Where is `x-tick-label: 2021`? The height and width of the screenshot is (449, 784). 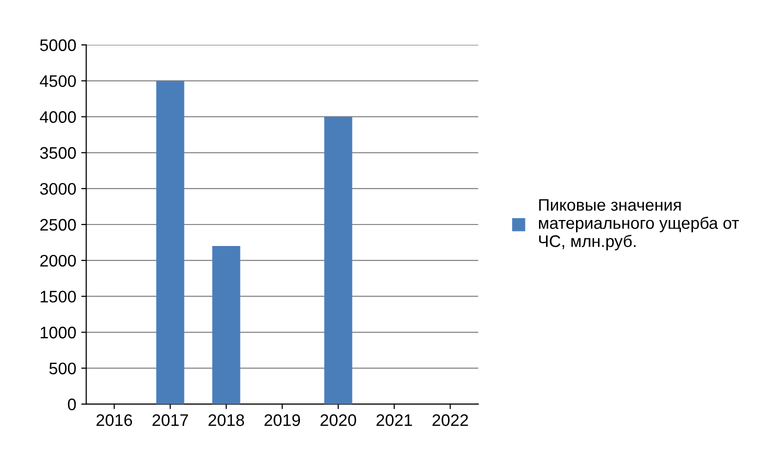
x-tick-label: 2021 is located at coordinates (394, 420).